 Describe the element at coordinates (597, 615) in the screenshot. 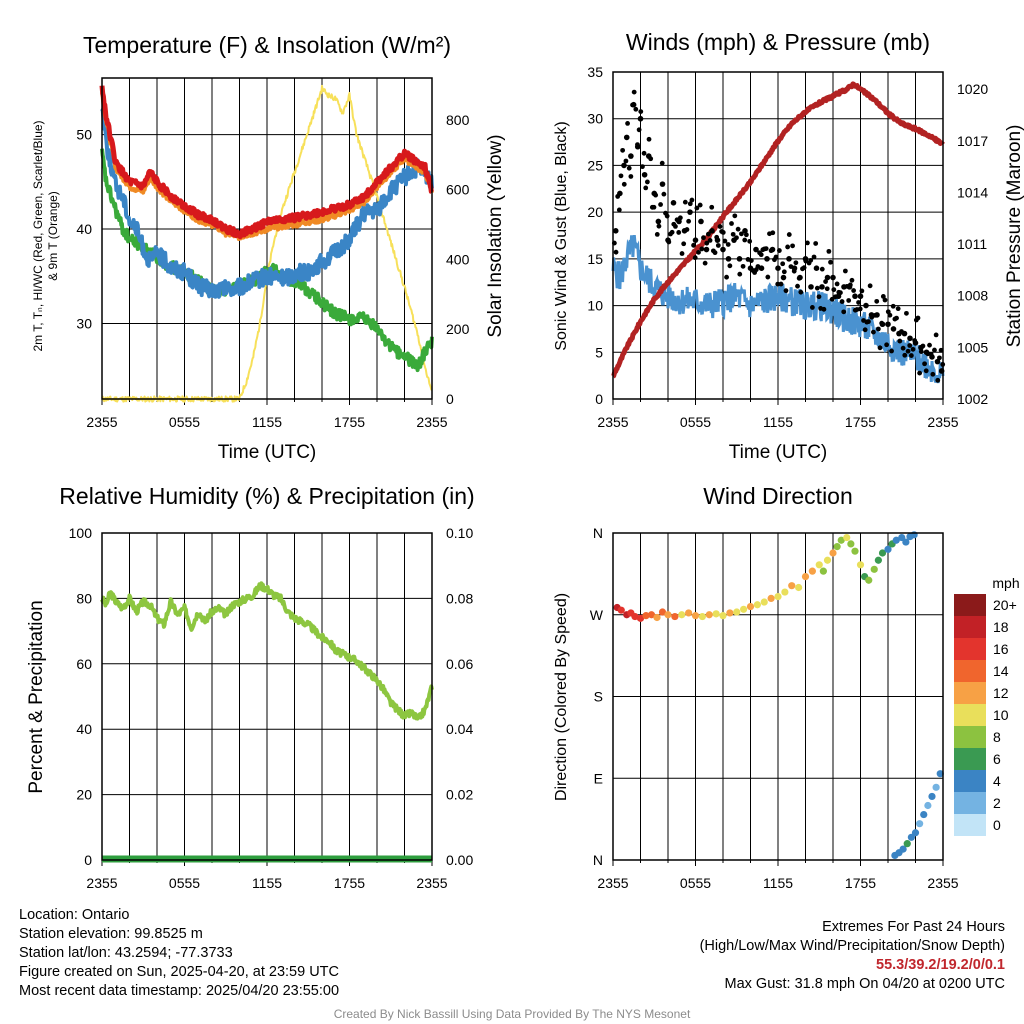

I see `y-tick-label: W` at that location.